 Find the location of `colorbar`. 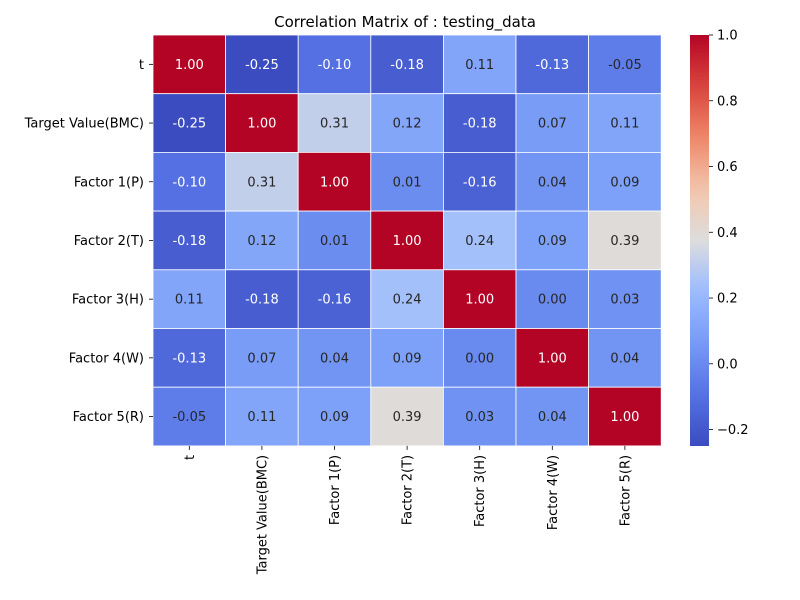

colorbar is located at coordinates (699, 240).